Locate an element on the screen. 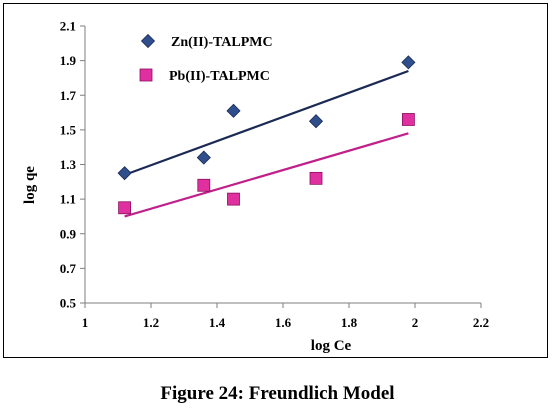  y-tick-label: 2.1 is located at coordinates (68, 26).